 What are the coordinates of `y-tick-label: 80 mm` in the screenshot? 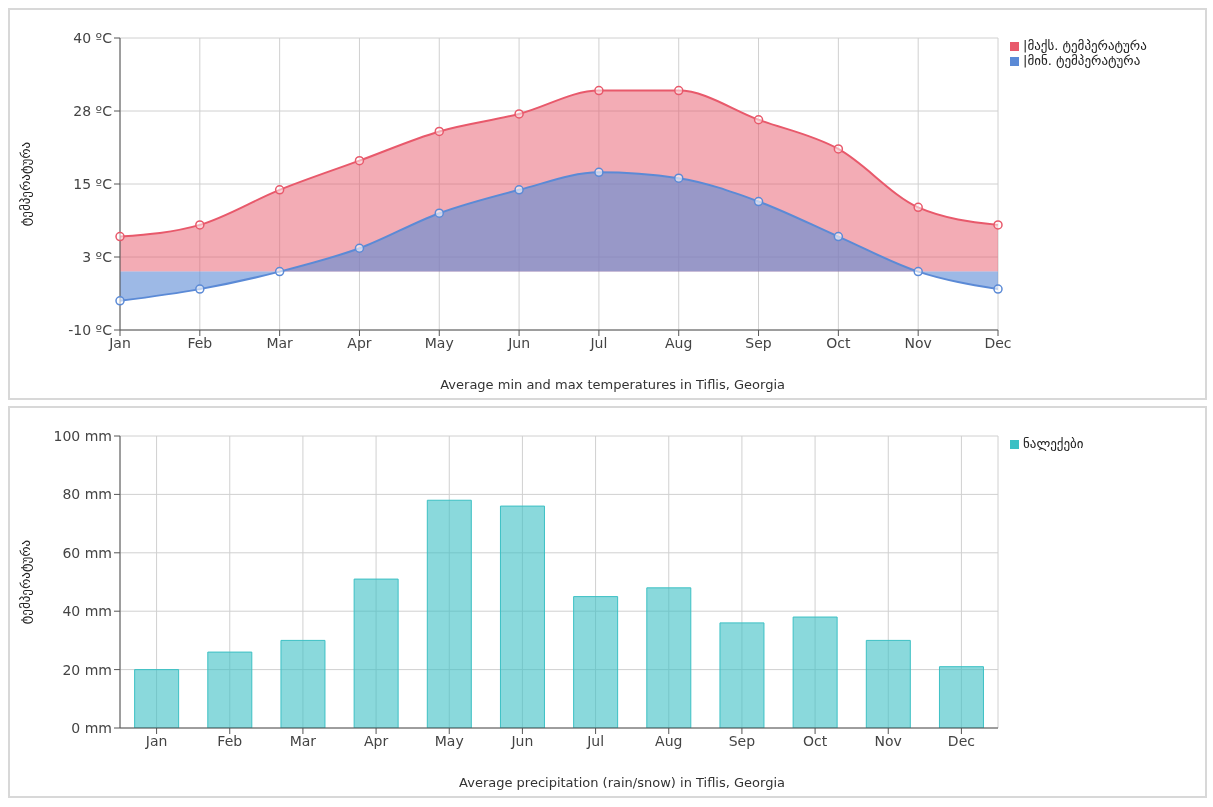 It's located at (87, 494).